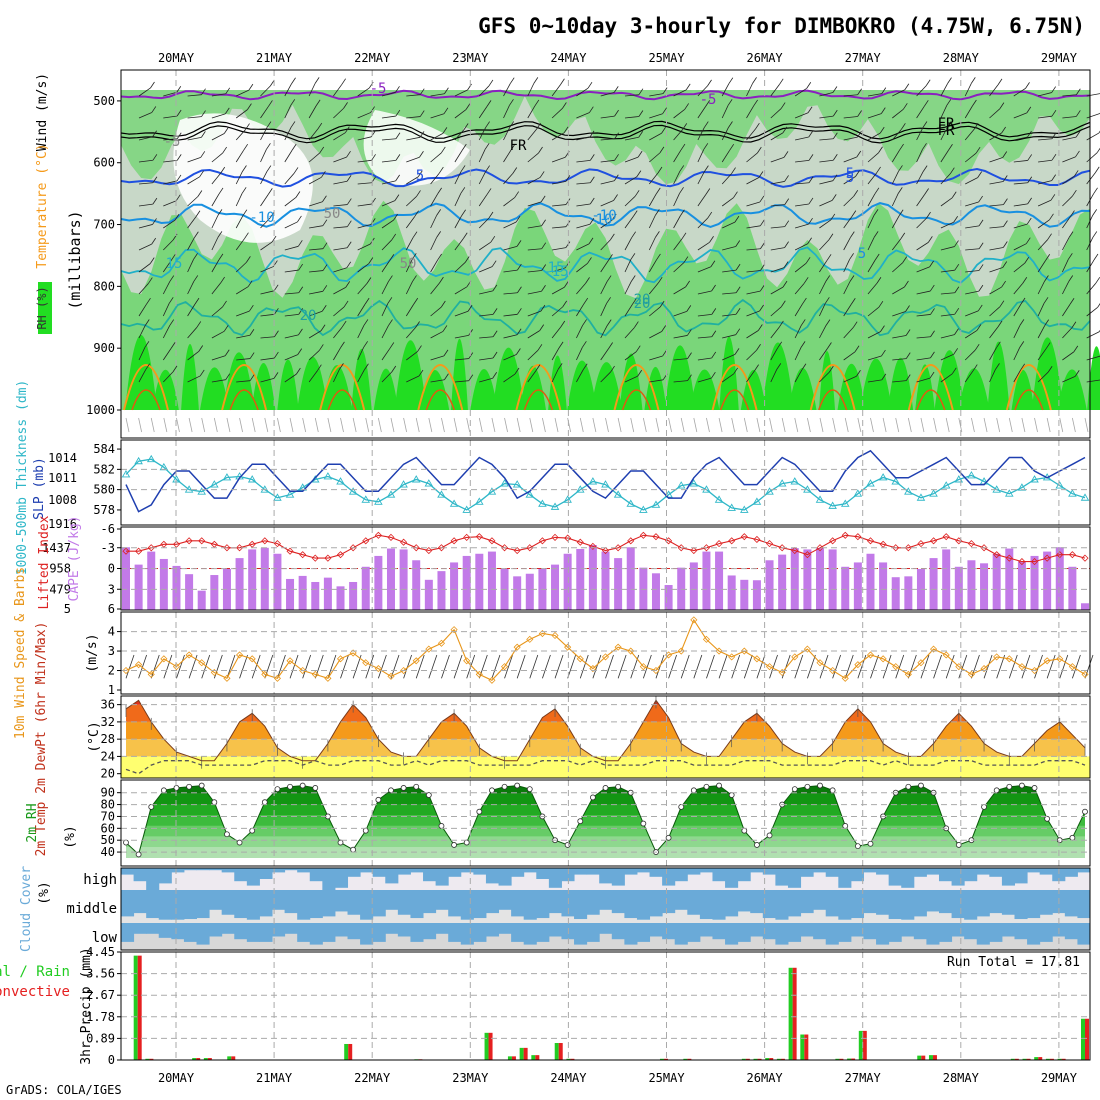 This screenshot has width=1100, height=1100. Describe the element at coordinates (680, 377) in the screenshot. I see `rh-column` at that location.